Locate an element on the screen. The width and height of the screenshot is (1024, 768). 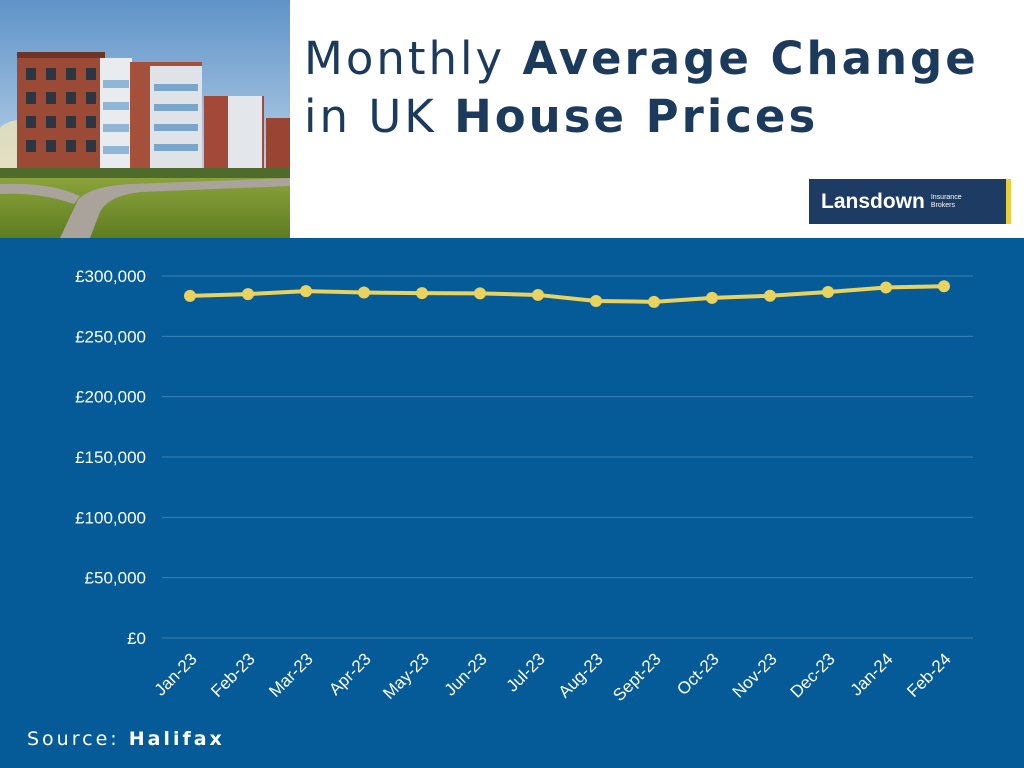
source-value: Halifax is located at coordinates (176, 739).